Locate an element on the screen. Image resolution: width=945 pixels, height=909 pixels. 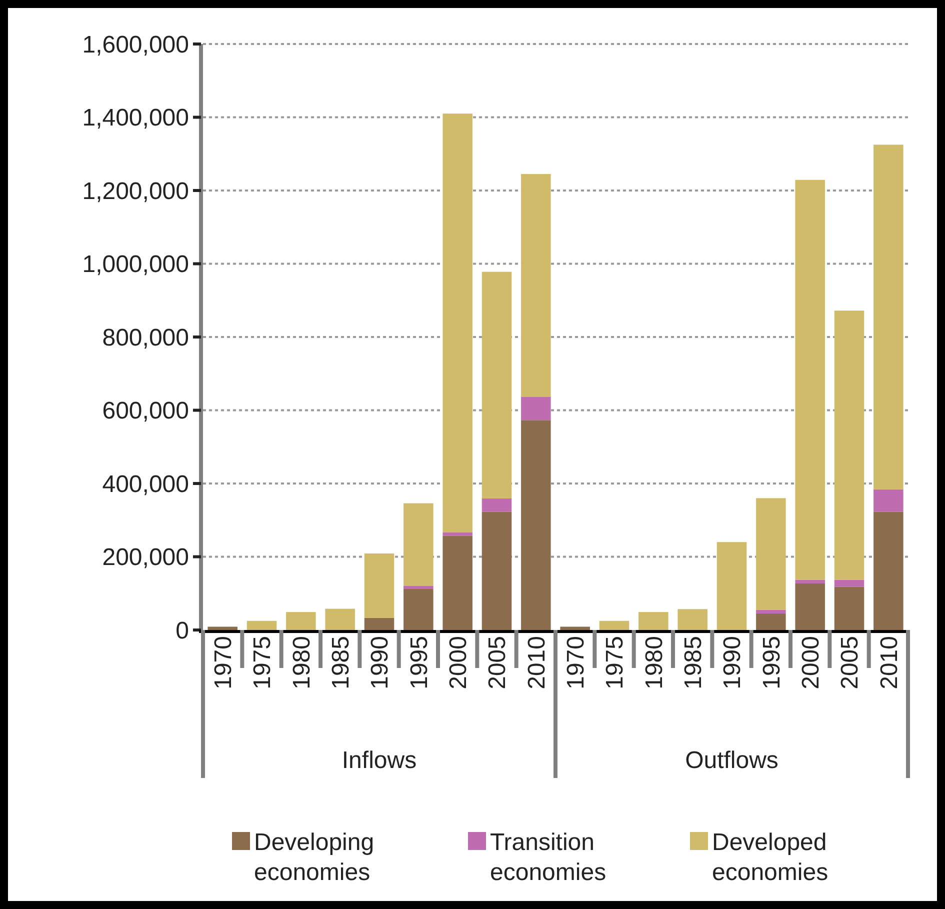
y-tick-label: 0 is located at coordinates (182, 630).